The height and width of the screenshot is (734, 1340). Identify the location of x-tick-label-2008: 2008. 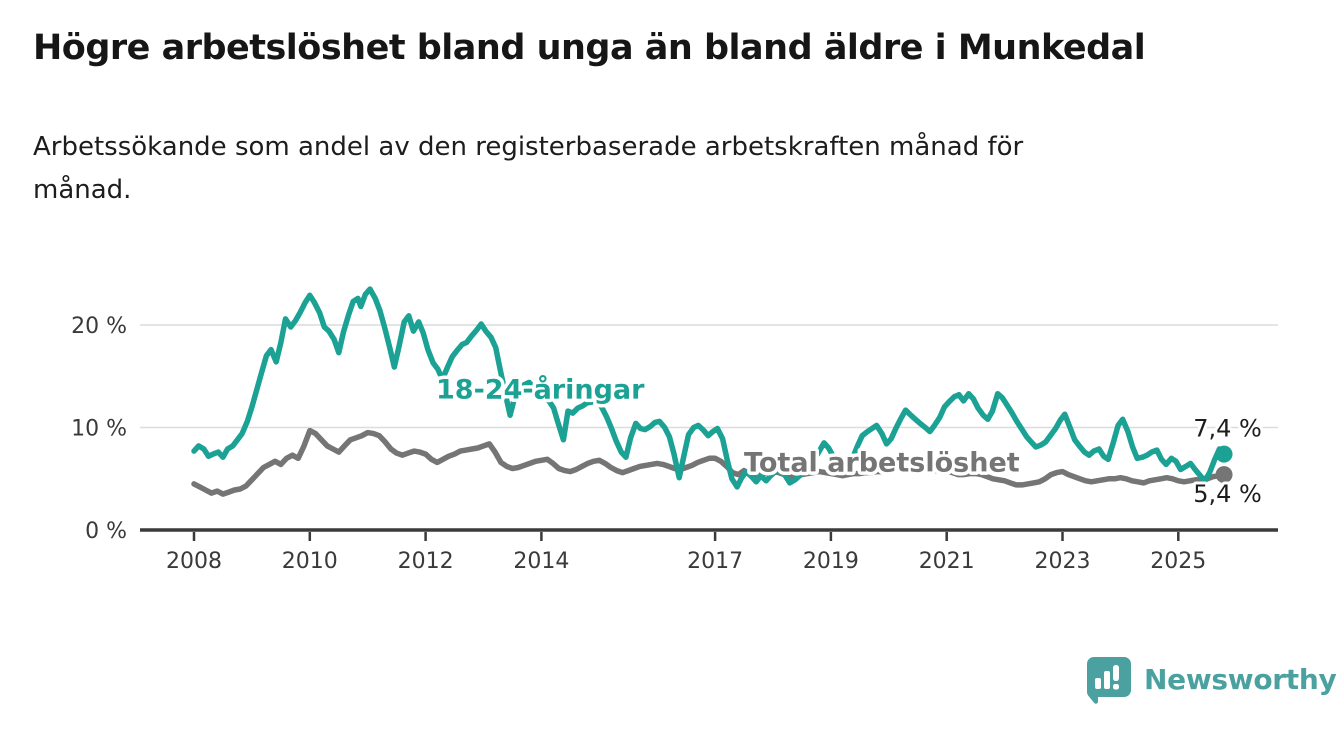
(194, 561).